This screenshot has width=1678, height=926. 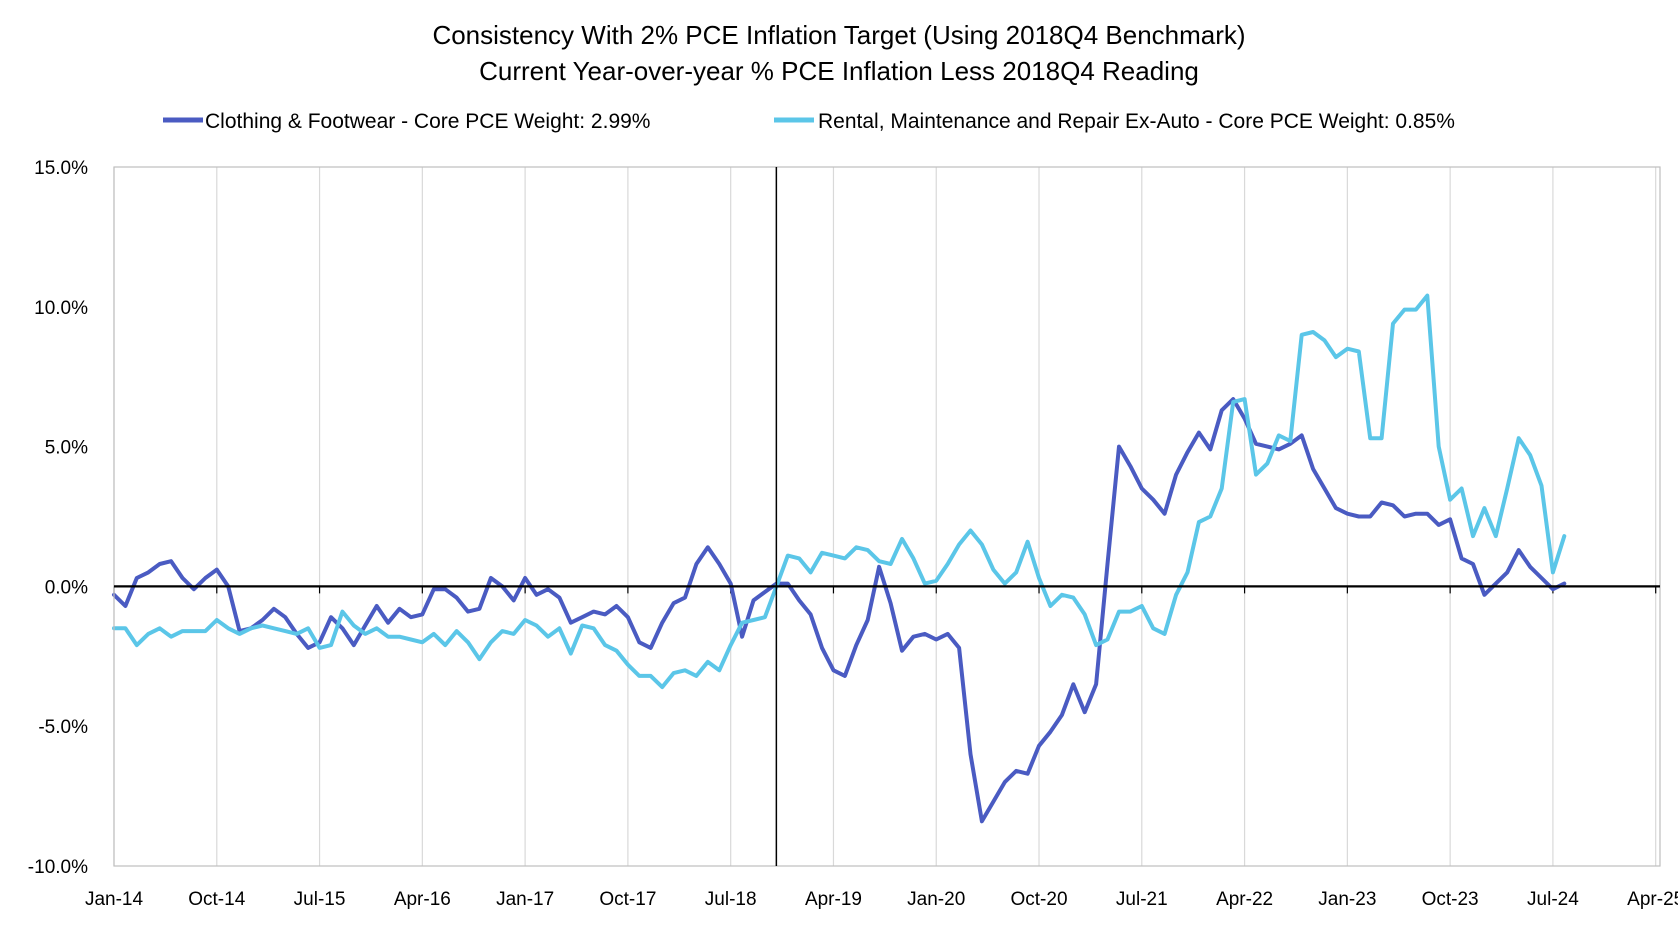 I want to click on x-tick-label: Jan-14, so click(x=114, y=899).